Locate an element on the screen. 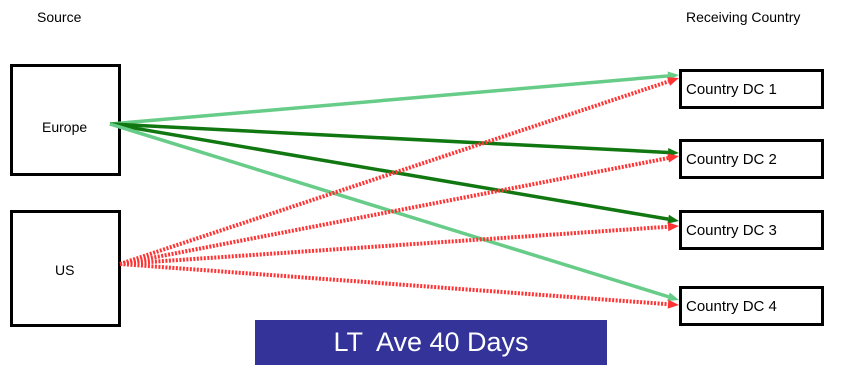 This screenshot has width=862, height=365. lead-time-banner: LT Ave 40 Days is located at coordinates (431, 342).